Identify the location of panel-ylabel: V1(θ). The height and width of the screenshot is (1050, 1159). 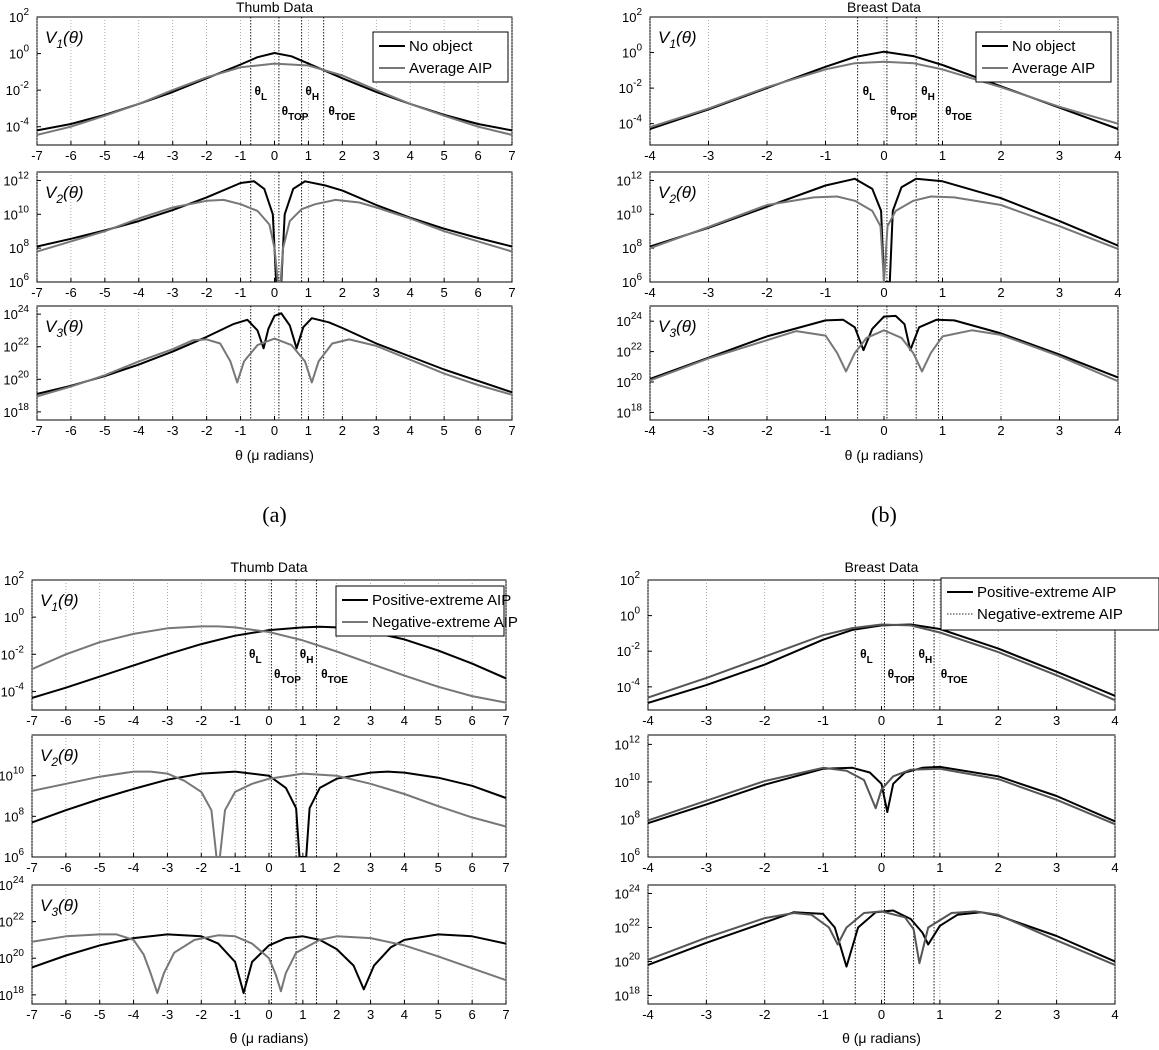
(64, 39).